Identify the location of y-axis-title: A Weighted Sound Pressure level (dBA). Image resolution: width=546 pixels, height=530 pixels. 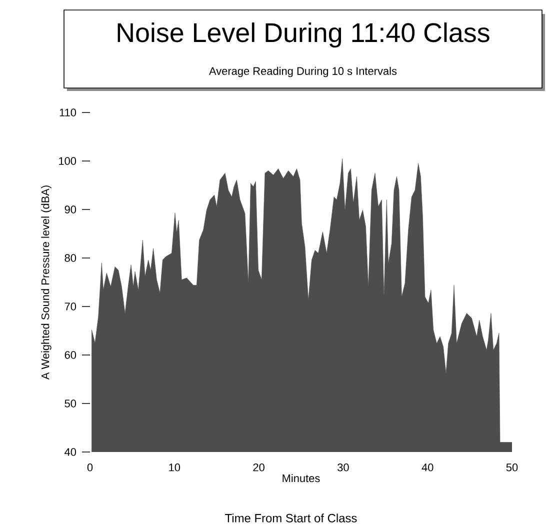
(46, 283).